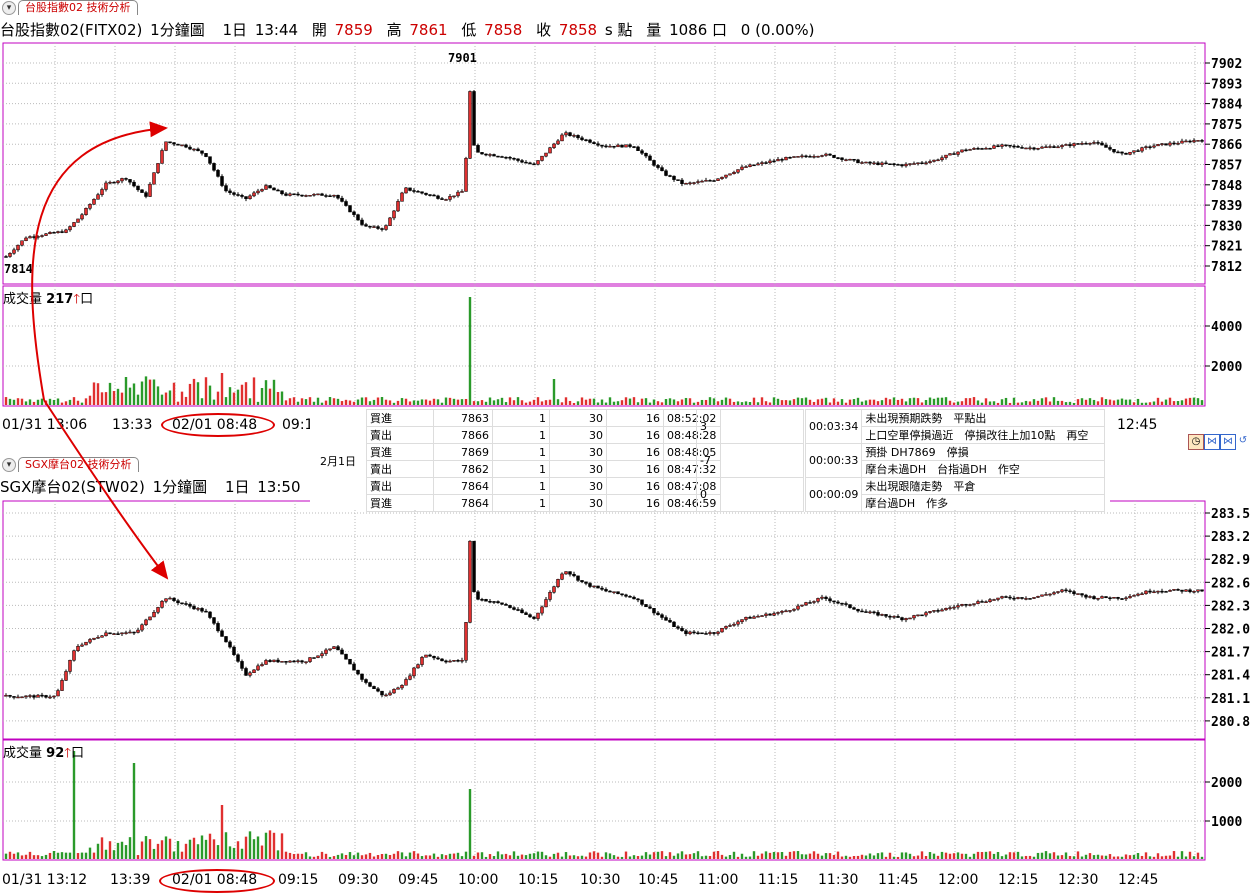 This screenshot has width=1252, height=893. I want to click on chart1-dropdown-icon: ▾, so click(9, 8).